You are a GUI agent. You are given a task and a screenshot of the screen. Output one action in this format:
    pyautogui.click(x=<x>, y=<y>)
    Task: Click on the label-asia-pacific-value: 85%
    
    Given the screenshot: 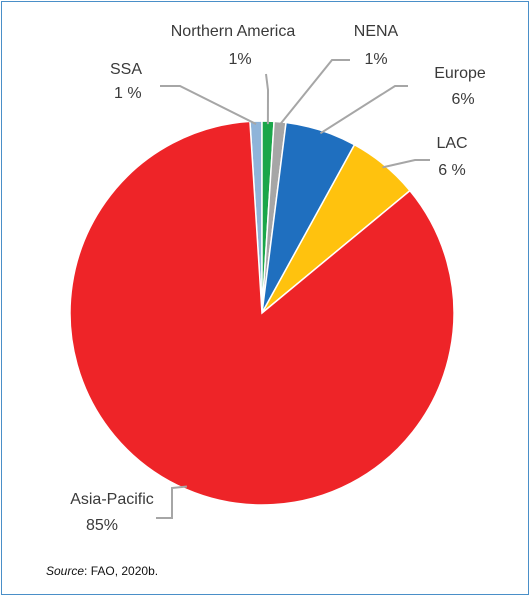 What is the action you would take?
    pyautogui.click(x=102, y=525)
    